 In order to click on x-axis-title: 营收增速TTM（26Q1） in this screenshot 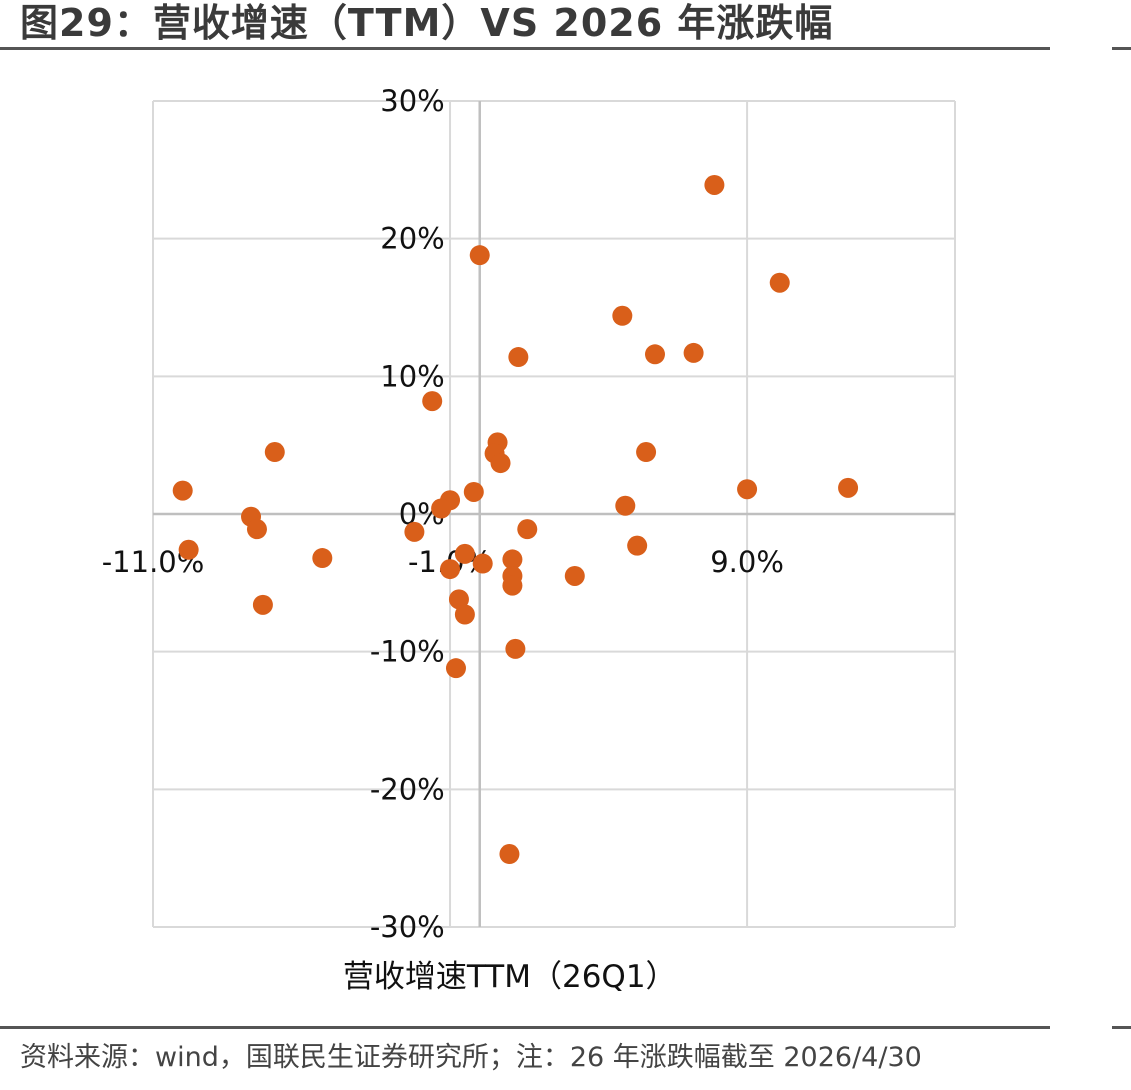, I will do `click(510, 977)`.